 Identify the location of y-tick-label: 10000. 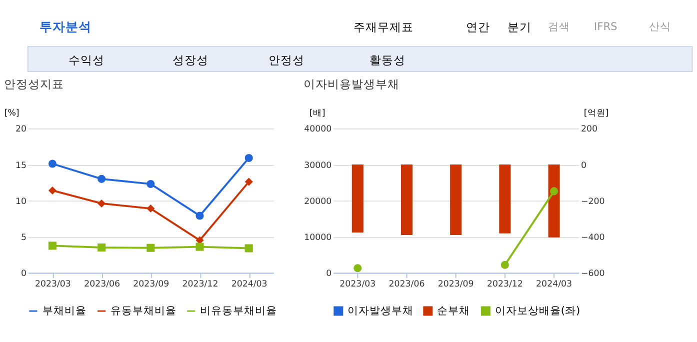
(318, 238).